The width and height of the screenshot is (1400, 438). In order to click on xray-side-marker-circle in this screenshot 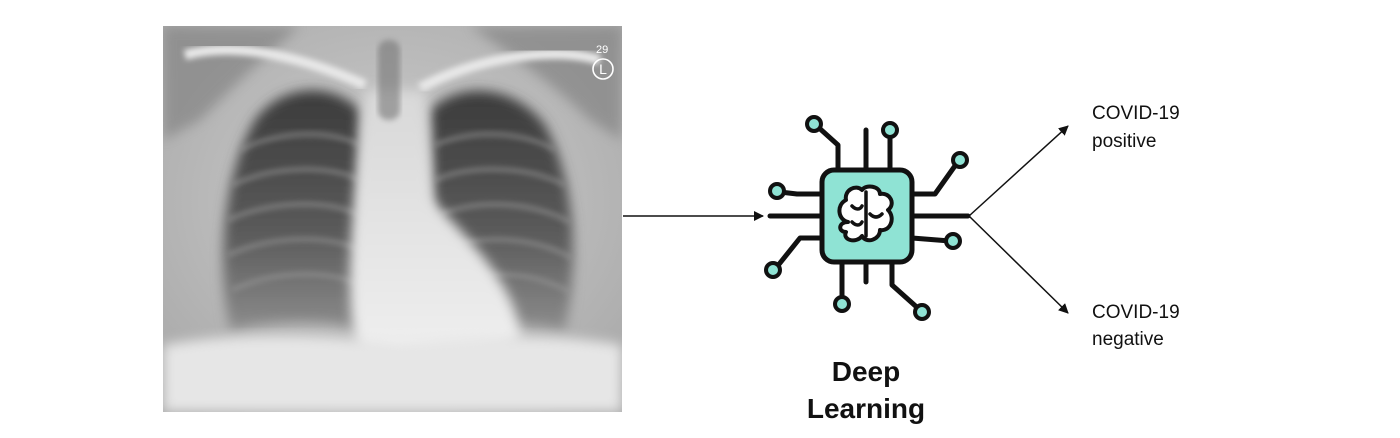, I will do `click(603, 69)`.